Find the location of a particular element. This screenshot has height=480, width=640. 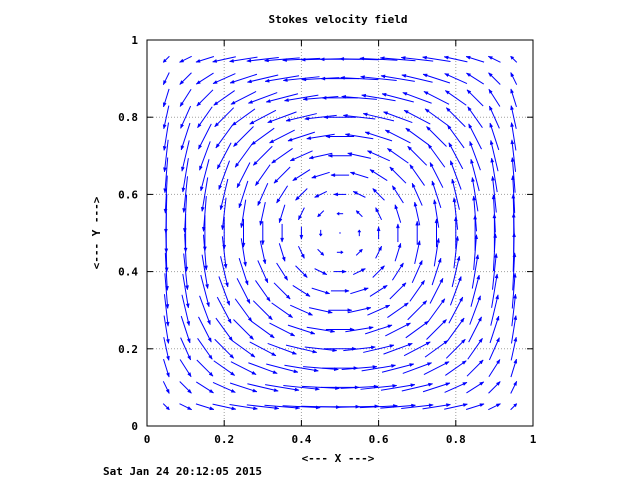

y-tick-label: 1 is located at coordinates (134, 40).